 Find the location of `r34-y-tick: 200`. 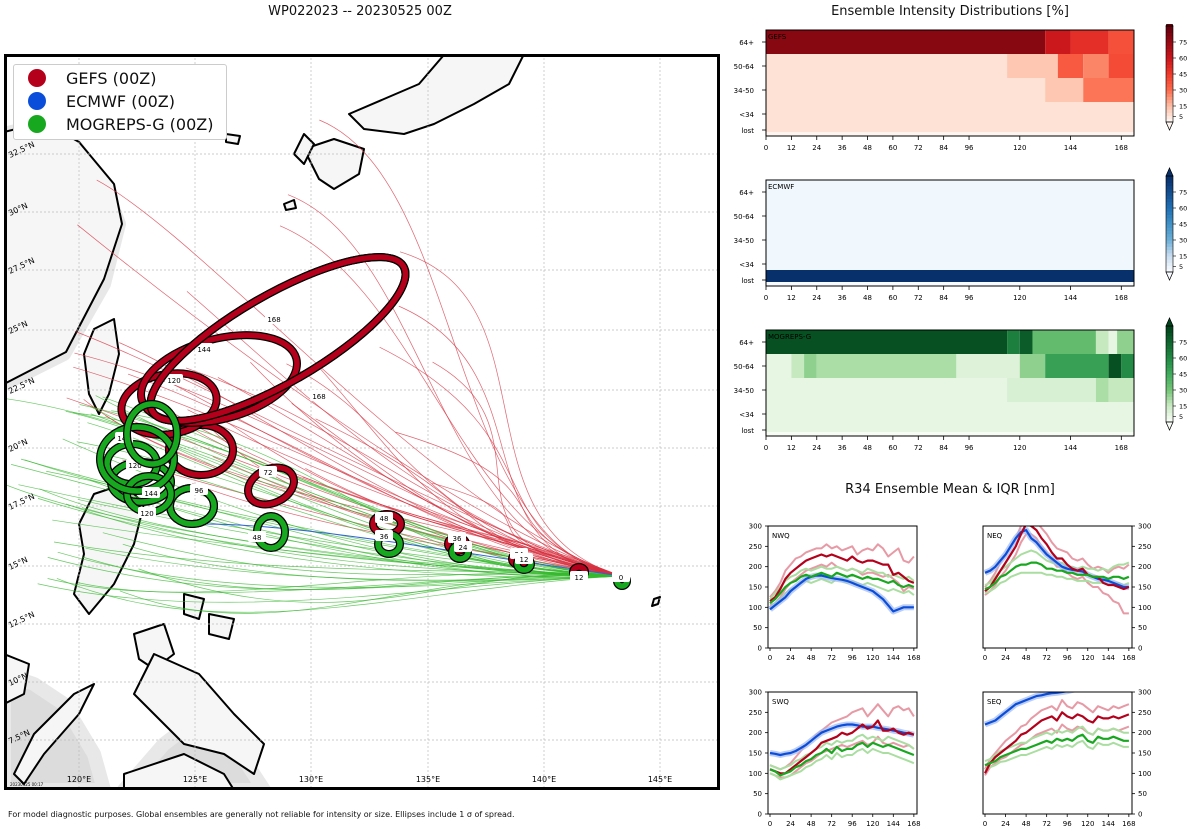

r34-y-tick: 200 is located at coordinates (1144, 733).